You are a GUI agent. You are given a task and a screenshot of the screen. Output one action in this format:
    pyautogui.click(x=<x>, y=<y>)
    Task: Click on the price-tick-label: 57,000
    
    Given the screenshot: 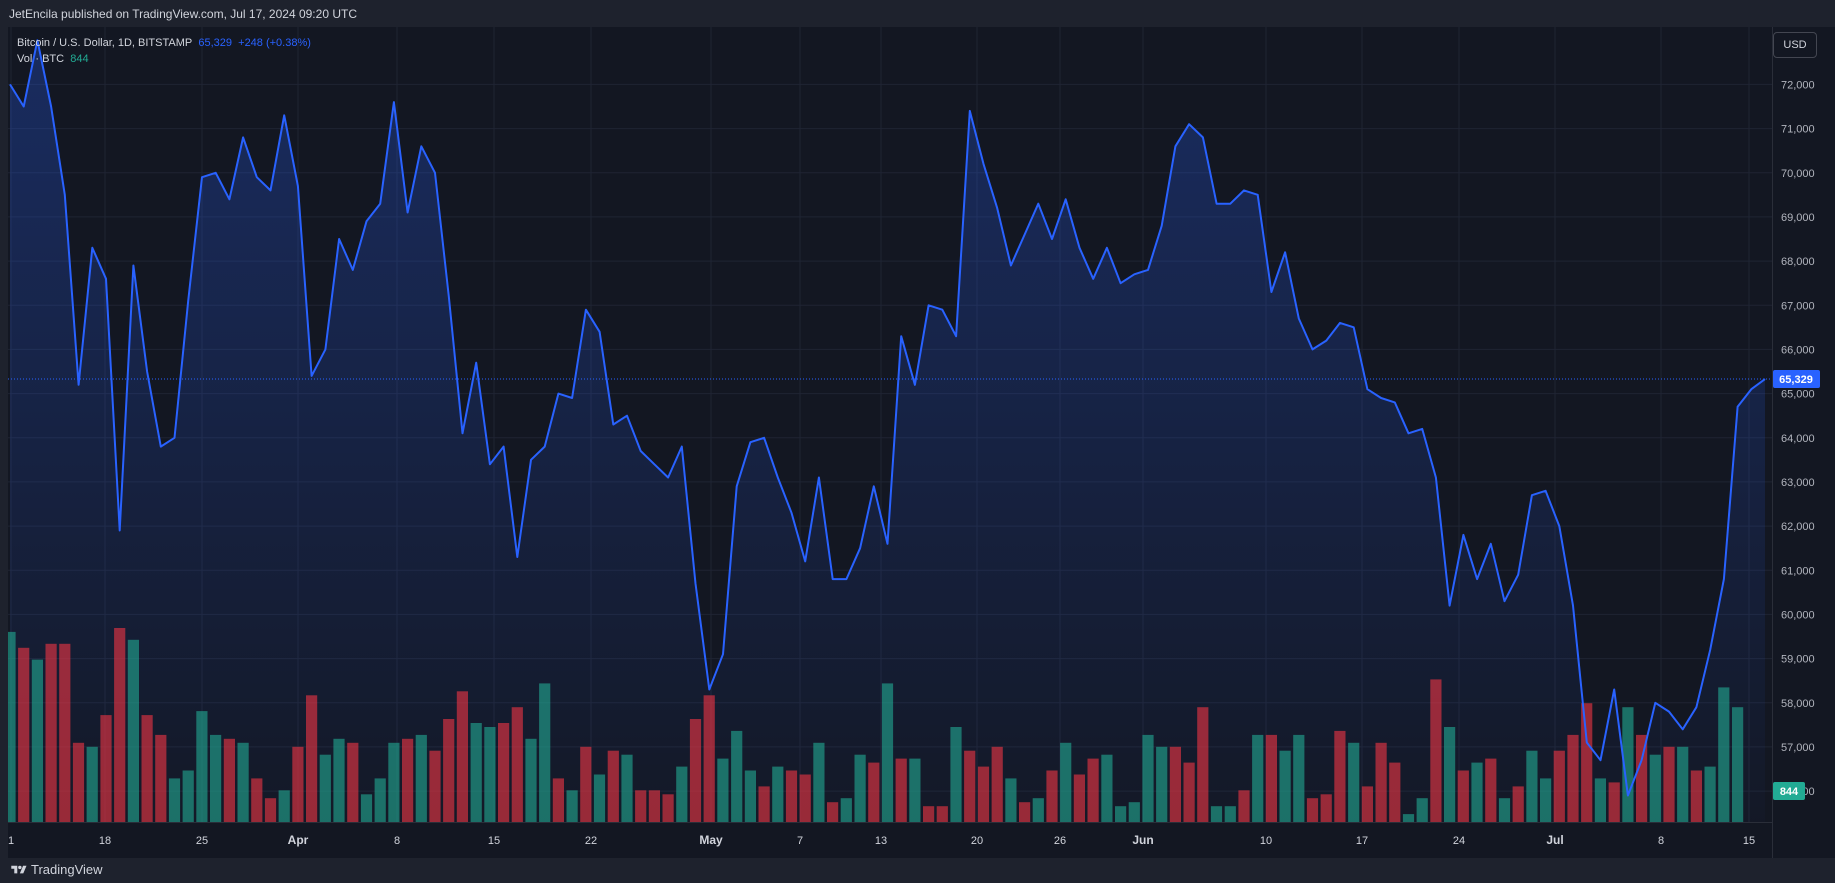 What is the action you would take?
    pyautogui.click(x=1798, y=748)
    